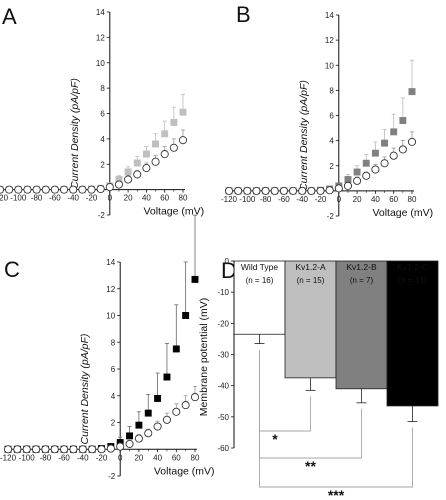 The height and width of the screenshot is (500, 446). I want to click on bar, so click(259, 297).